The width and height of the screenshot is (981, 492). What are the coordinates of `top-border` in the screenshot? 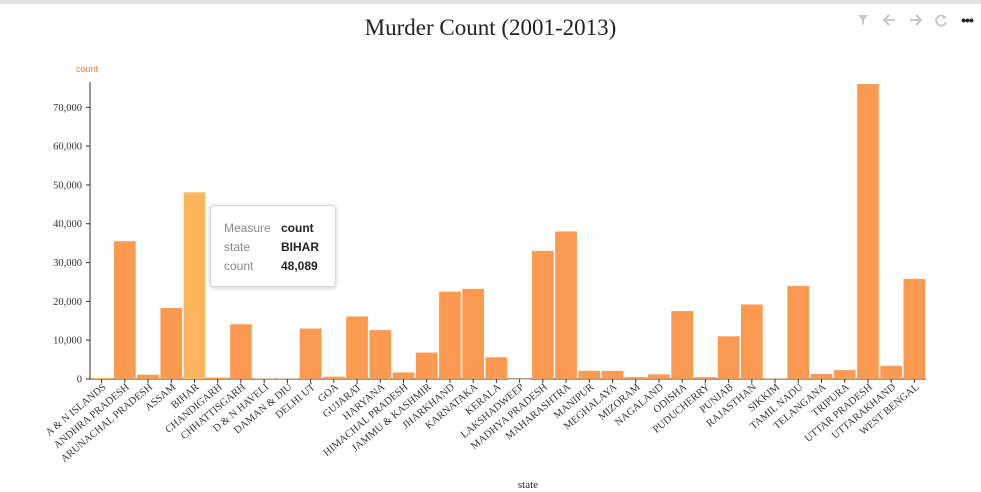 It's located at (490, 2).